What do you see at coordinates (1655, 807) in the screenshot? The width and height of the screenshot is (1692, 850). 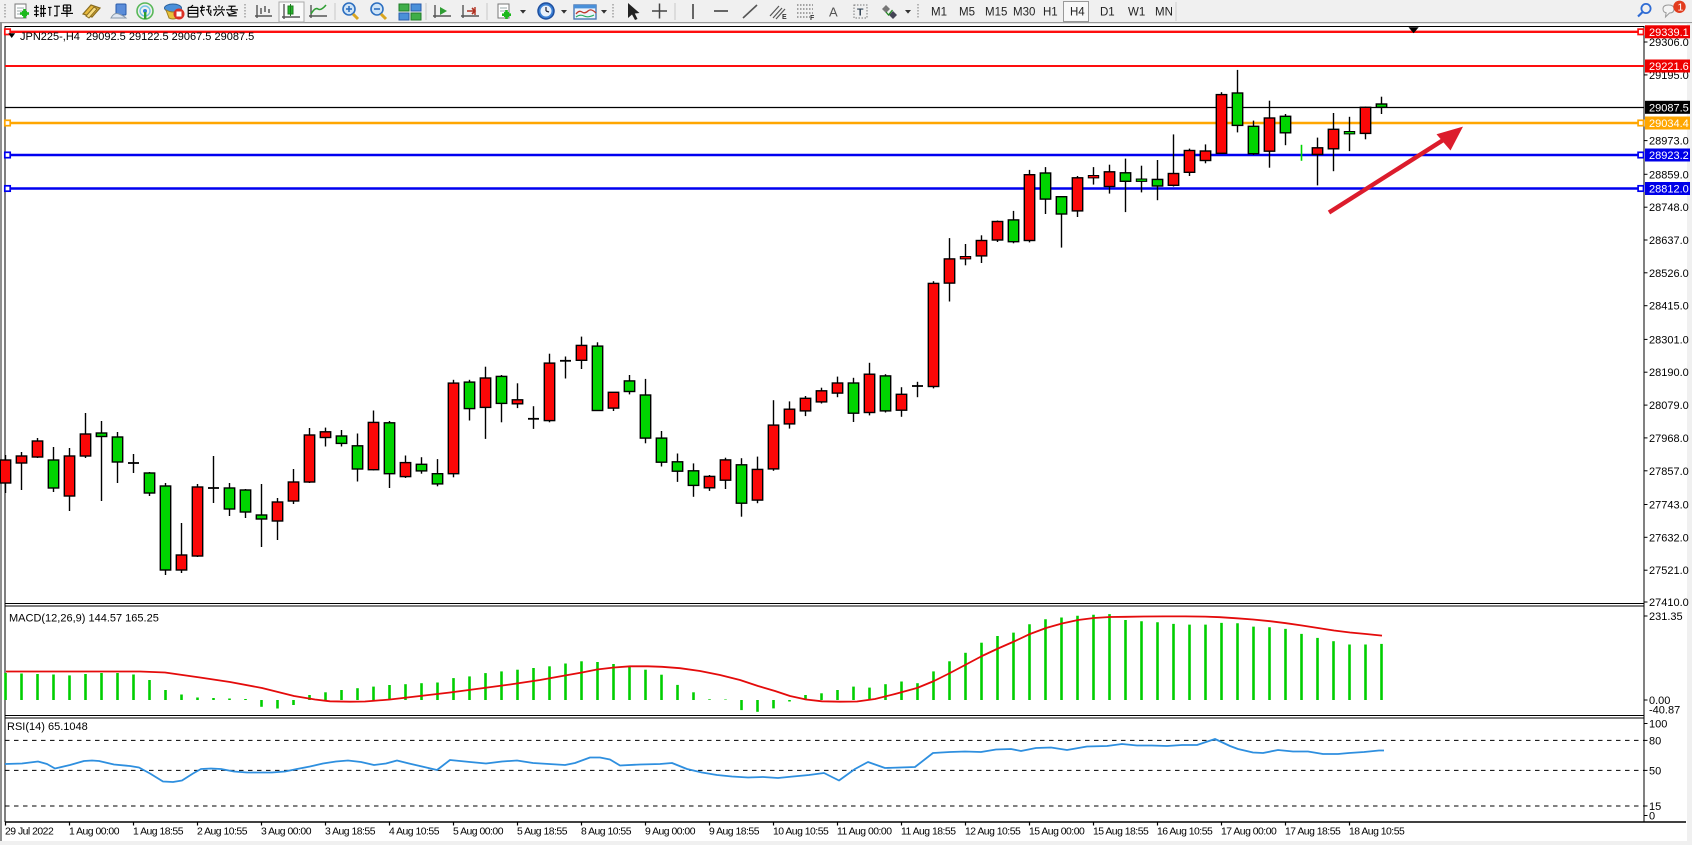 I see `svg-text: 15` at bounding box center [1655, 807].